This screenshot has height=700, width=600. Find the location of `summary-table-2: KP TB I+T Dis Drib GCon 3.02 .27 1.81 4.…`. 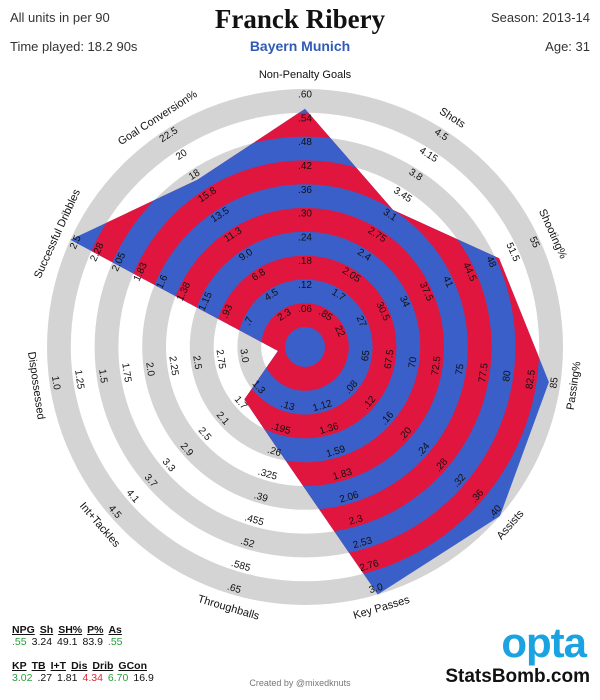

summary-table-2: KP TB I+T Dis Drib GCon 3.02 .27 1.81 4.… is located at coordinates (83, 672).